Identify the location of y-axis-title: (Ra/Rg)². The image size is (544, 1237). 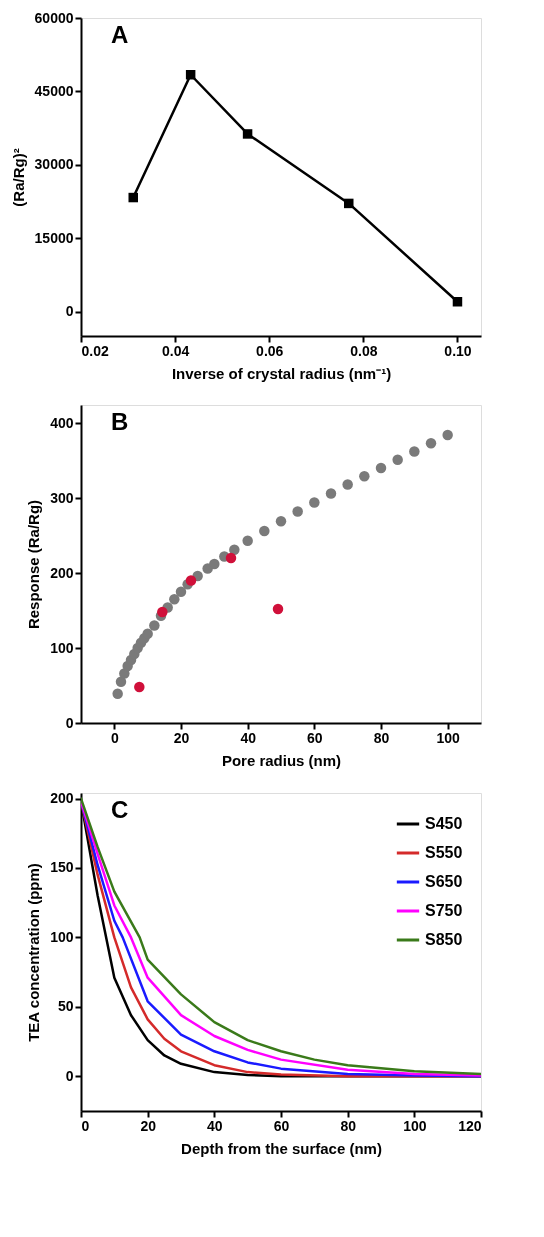
(18, 177).